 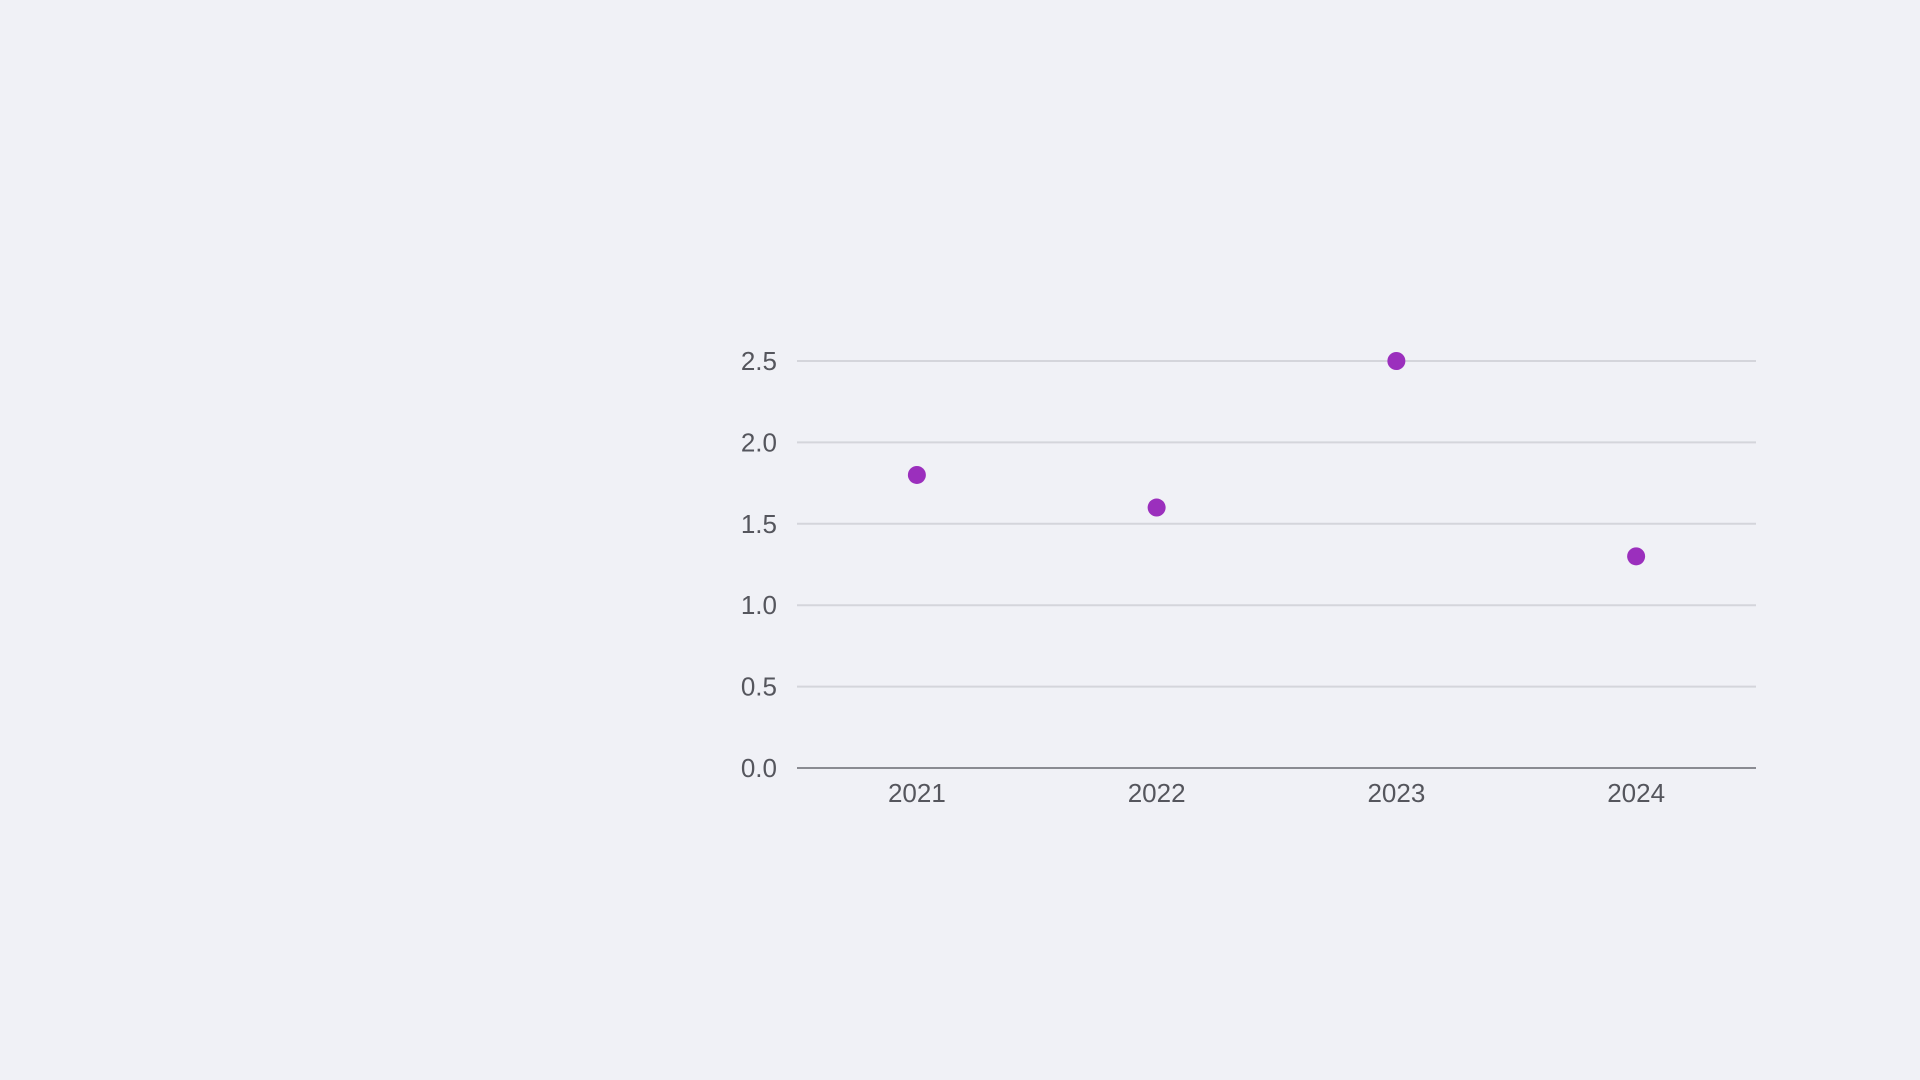 What do you see at coordinates (759, 442) in the screenshot?
I see `y-tick-label: 2.0` at bounding box center [759, 442].